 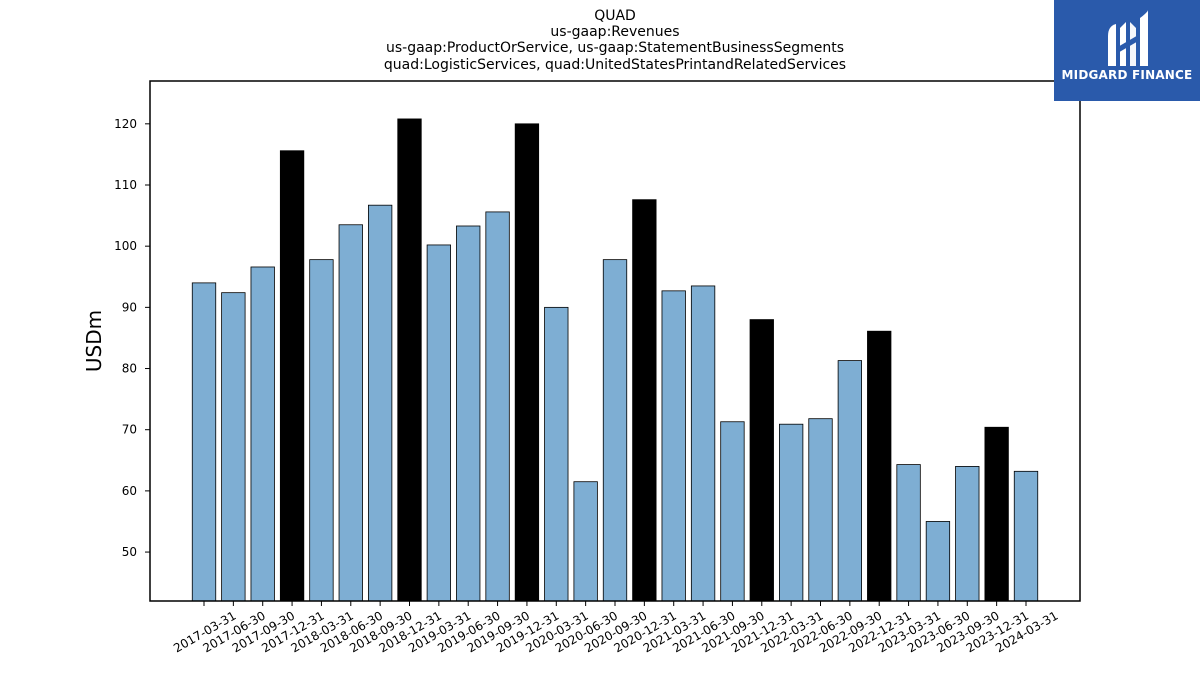 I want to click on y-tick-label: 110, so click(x=125, y=185).